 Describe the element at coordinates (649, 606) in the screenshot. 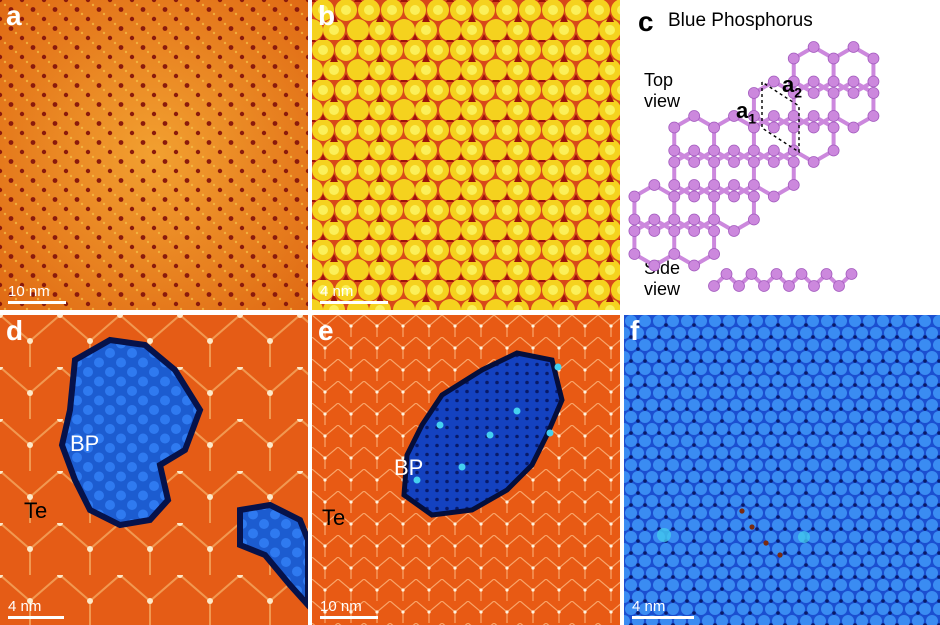

I see `scale-label-f: 4 nm` at that location.